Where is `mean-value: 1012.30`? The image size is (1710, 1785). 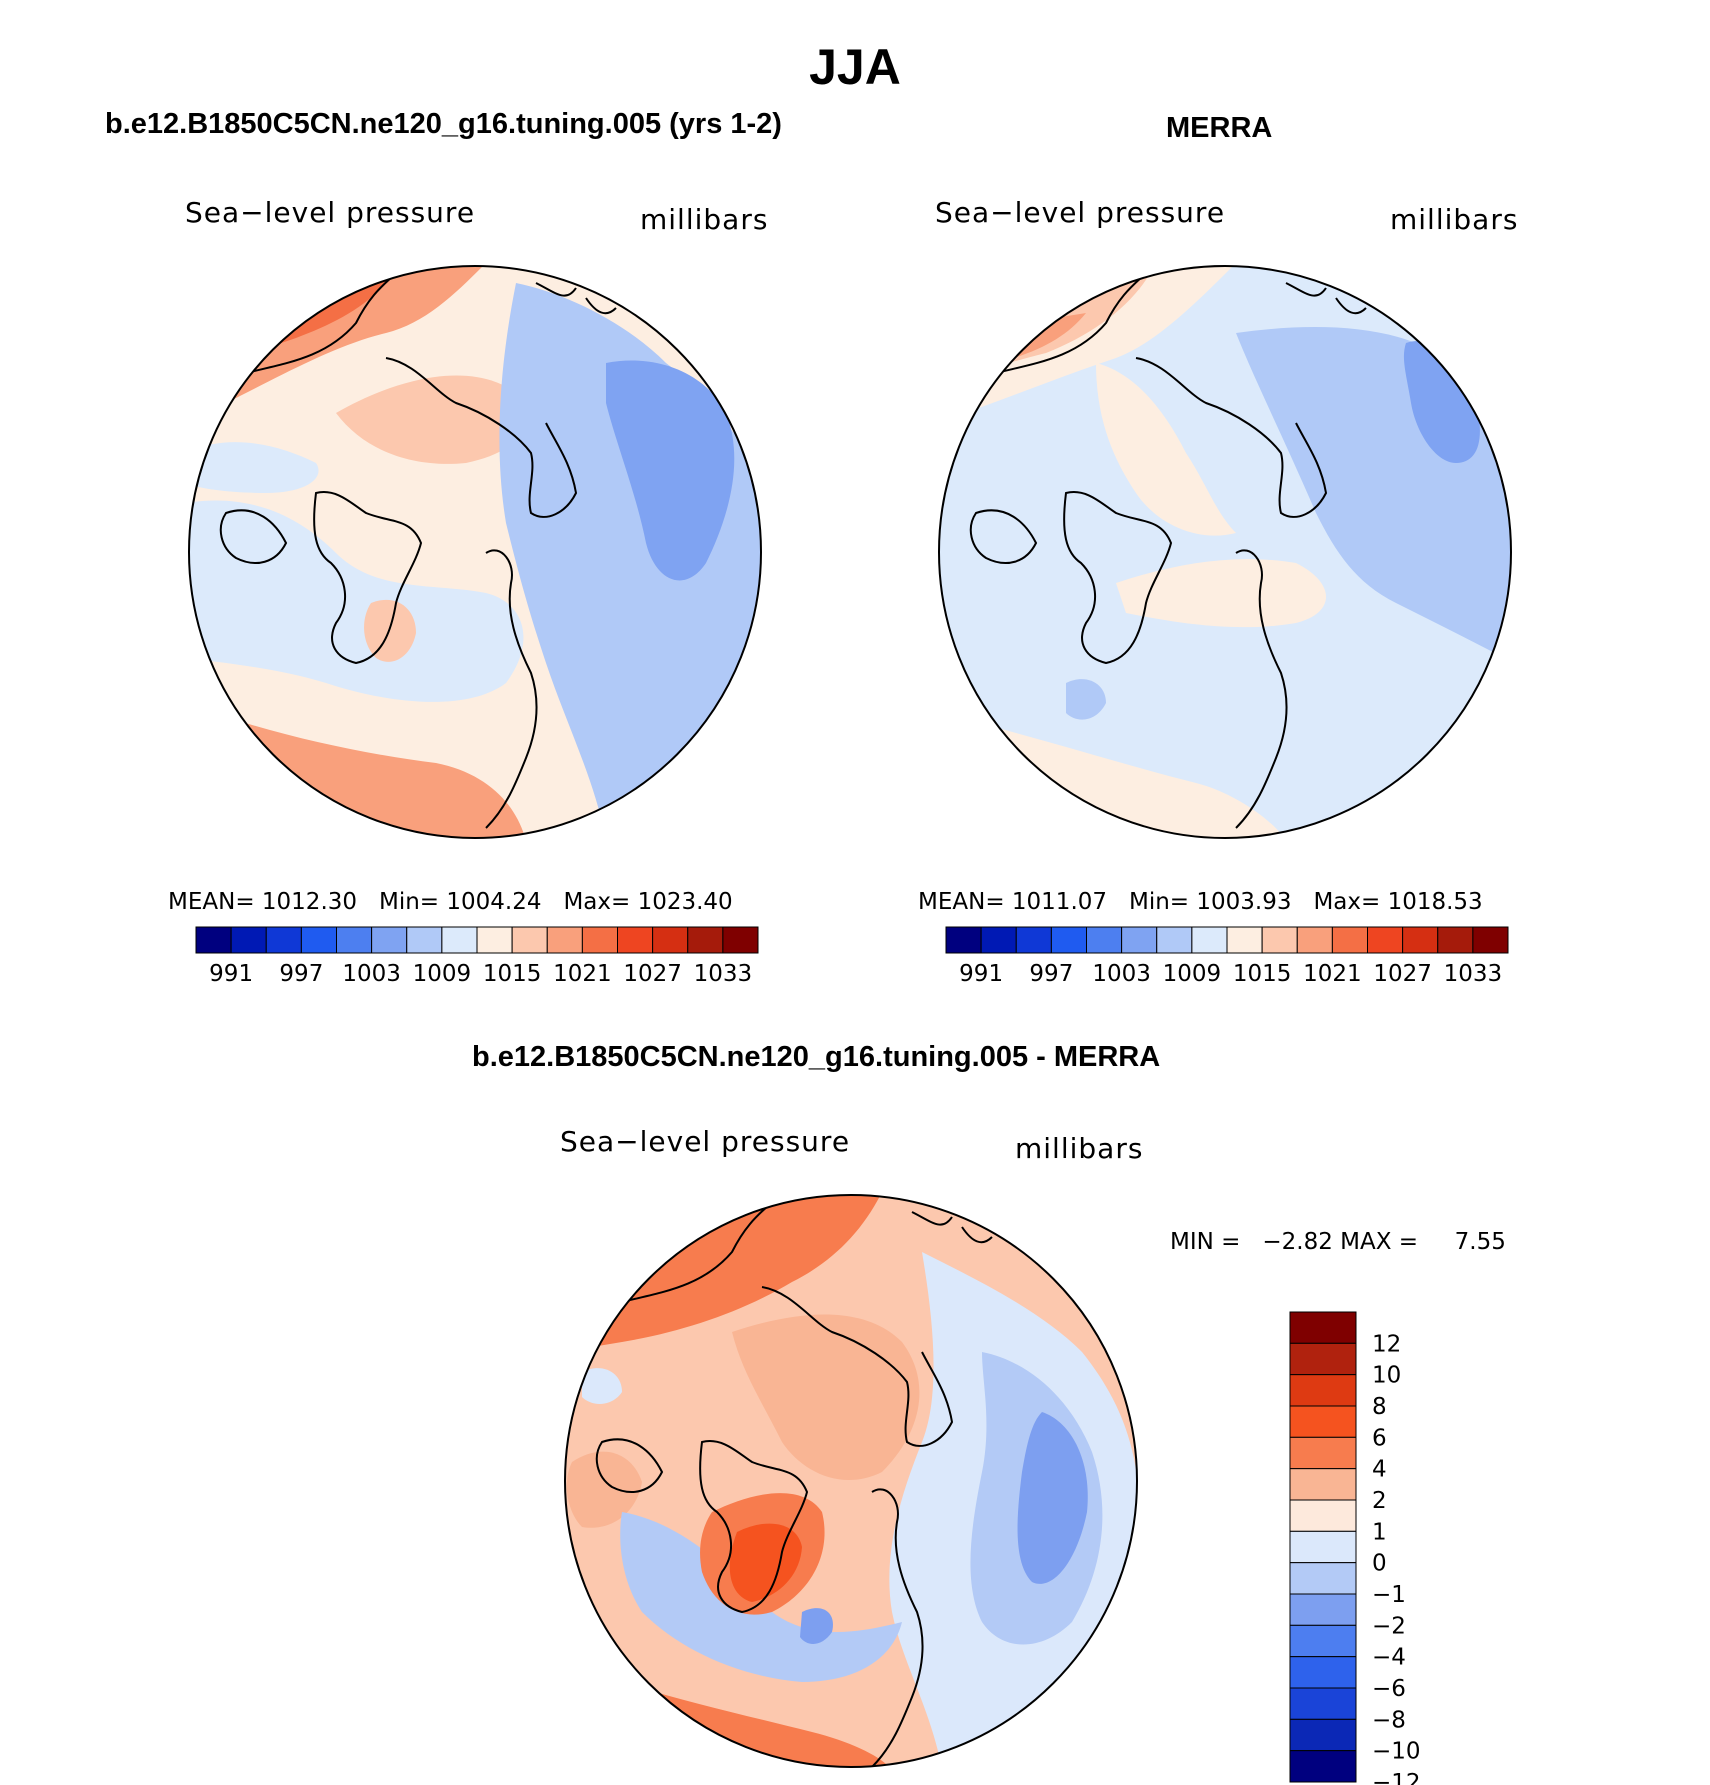
mean-value: 1012.30 is located at coordinates (309, 902).